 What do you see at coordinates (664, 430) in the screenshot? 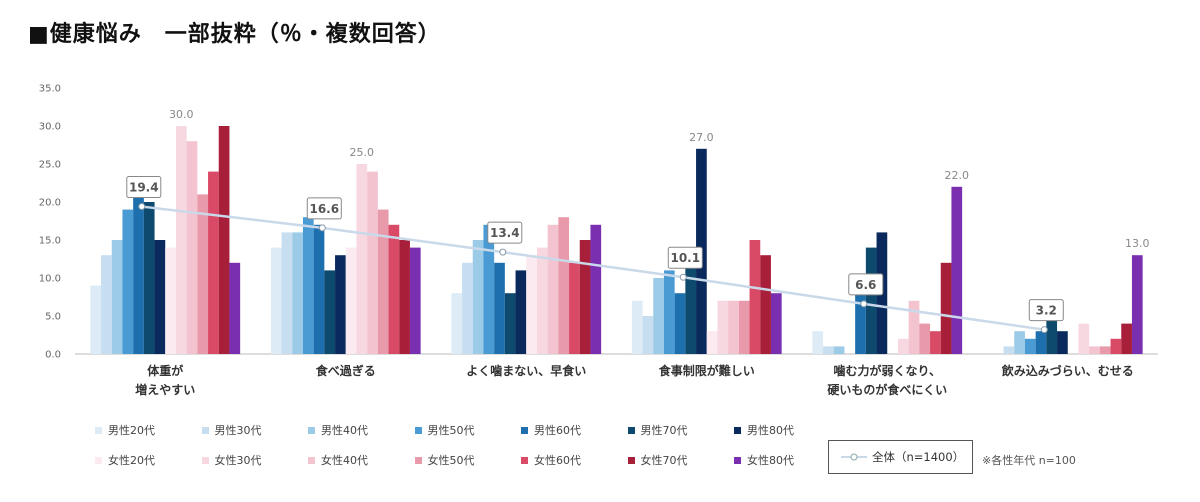
I see `legend-item-label: 男性70代` at bounding box center [664, 430].